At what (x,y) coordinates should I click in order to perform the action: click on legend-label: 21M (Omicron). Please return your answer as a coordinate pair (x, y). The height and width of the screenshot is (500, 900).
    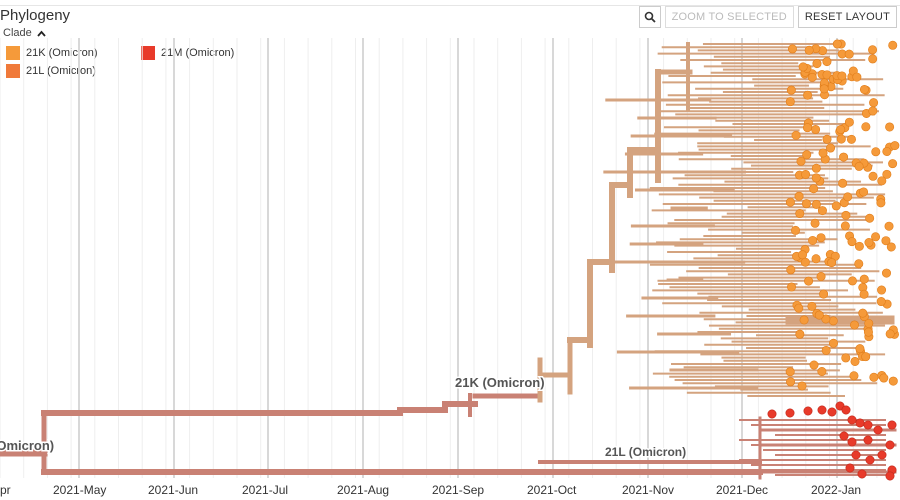
    Looking at the image, I should click on (198, 53).